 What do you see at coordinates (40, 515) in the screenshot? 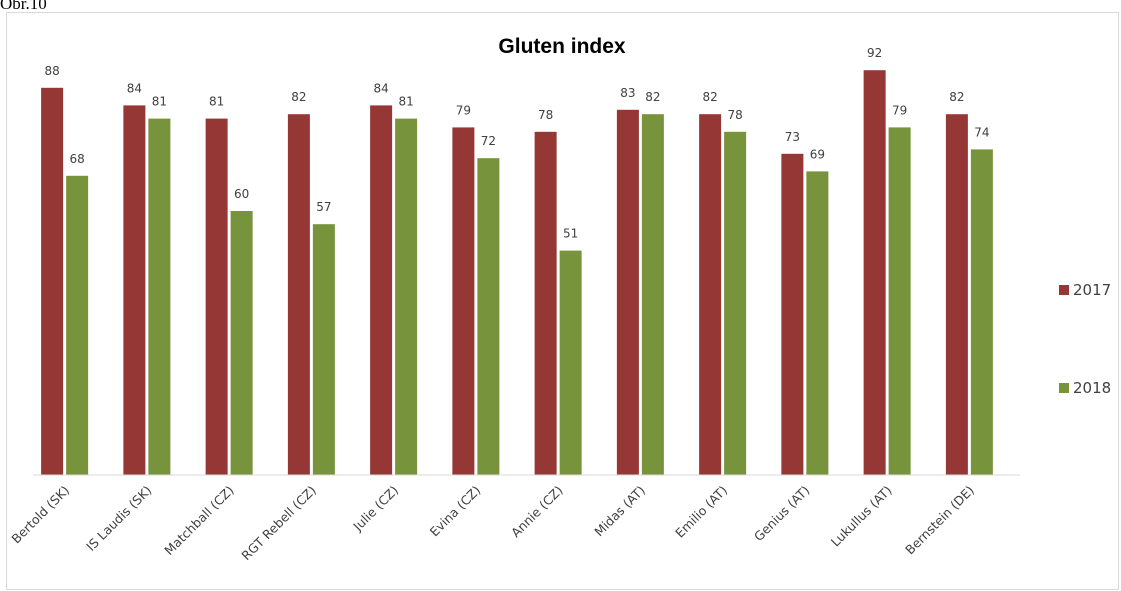
I see `x-tick-label-bertold-sk: Bertold (SK)` at bounding box center [40, 515].